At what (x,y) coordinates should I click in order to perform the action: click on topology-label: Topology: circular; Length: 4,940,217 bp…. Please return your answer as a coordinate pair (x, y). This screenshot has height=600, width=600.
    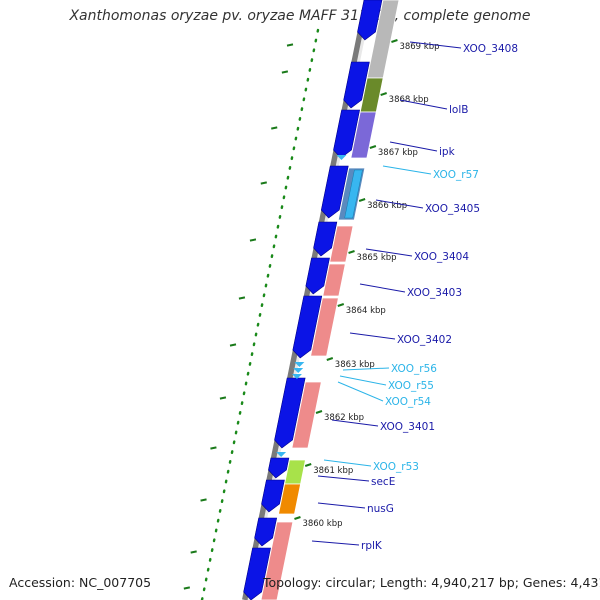
    Looking at the image, I should click on (431, 582).